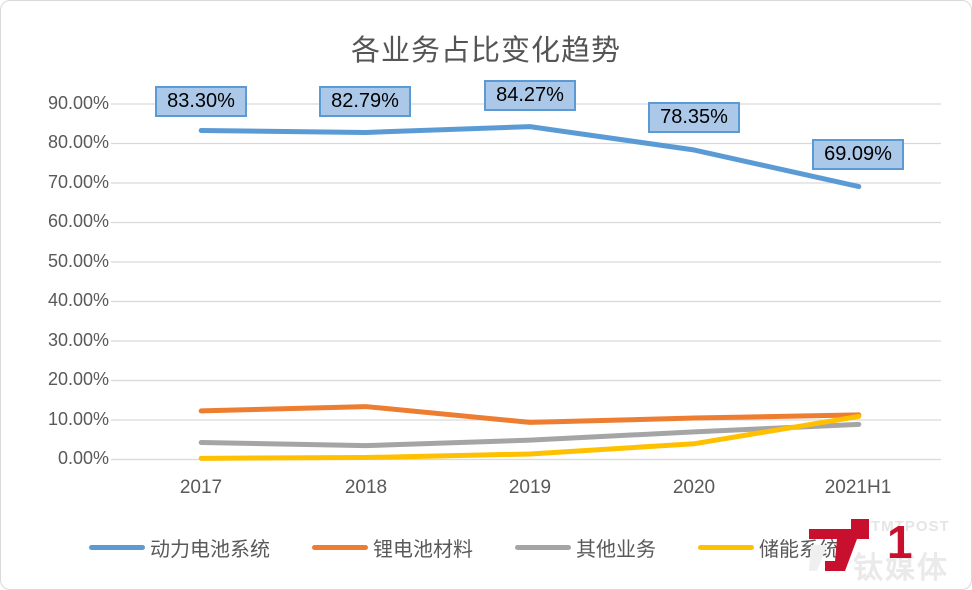 This screenshot has width=972, height=590. I want to click on legend-label: 其他业务, so click(616, 549).